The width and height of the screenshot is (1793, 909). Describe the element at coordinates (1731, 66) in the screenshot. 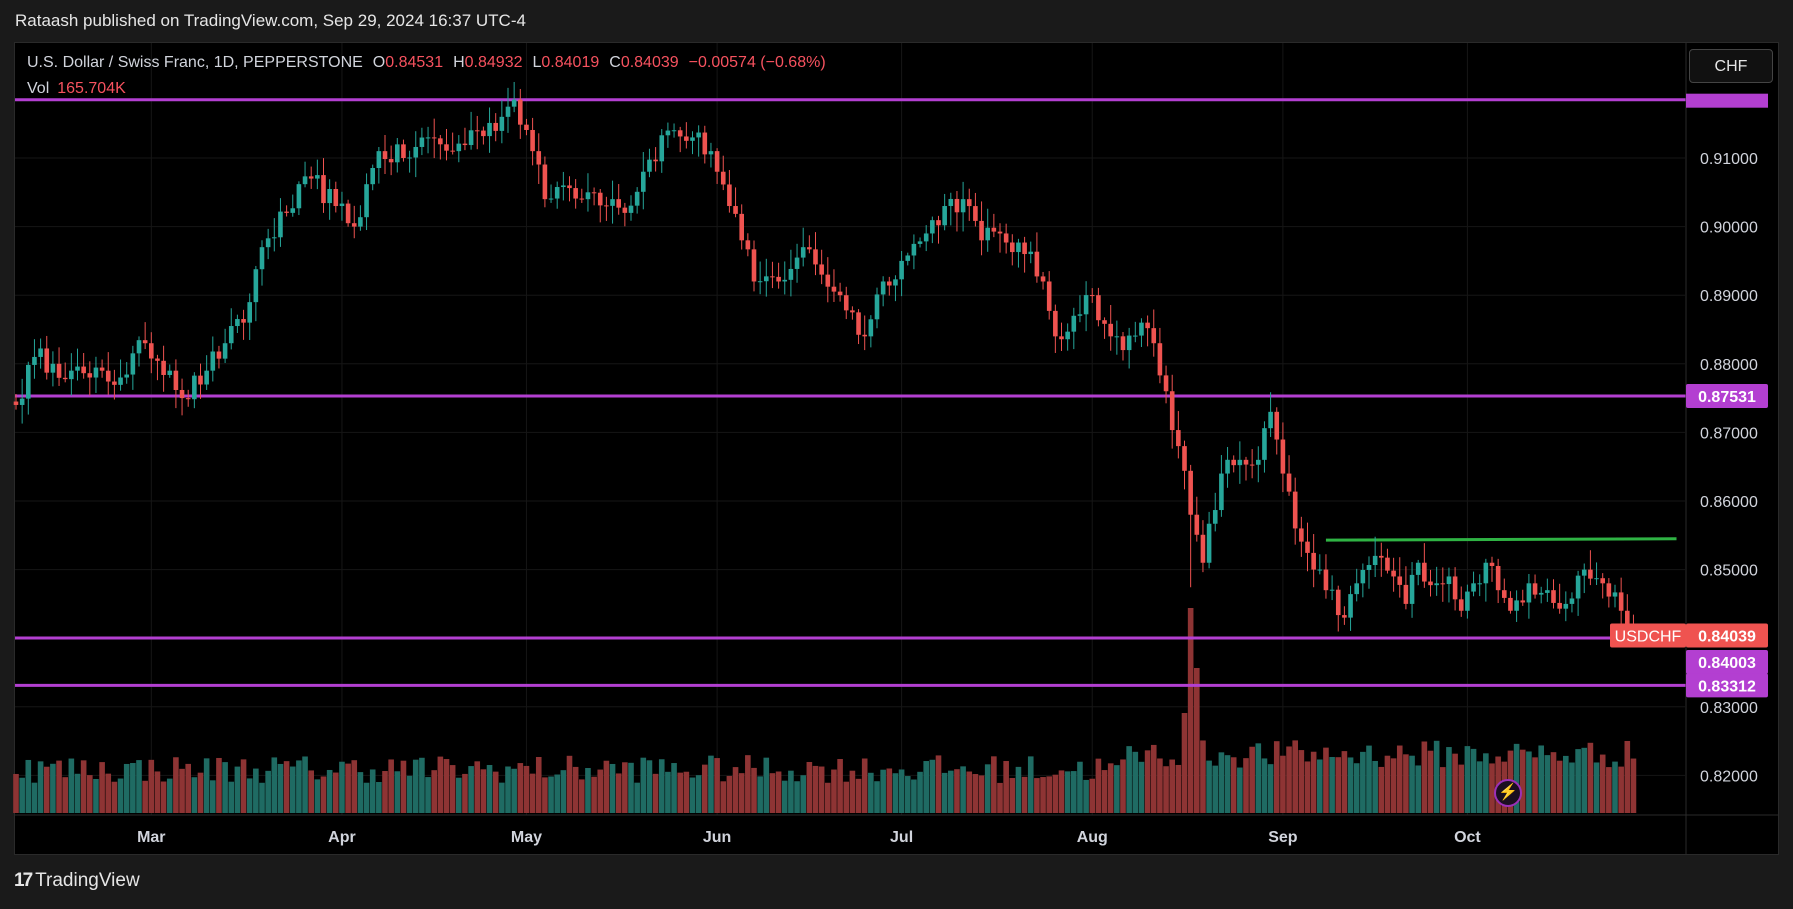

I see `currency-button: CHF` at that location.